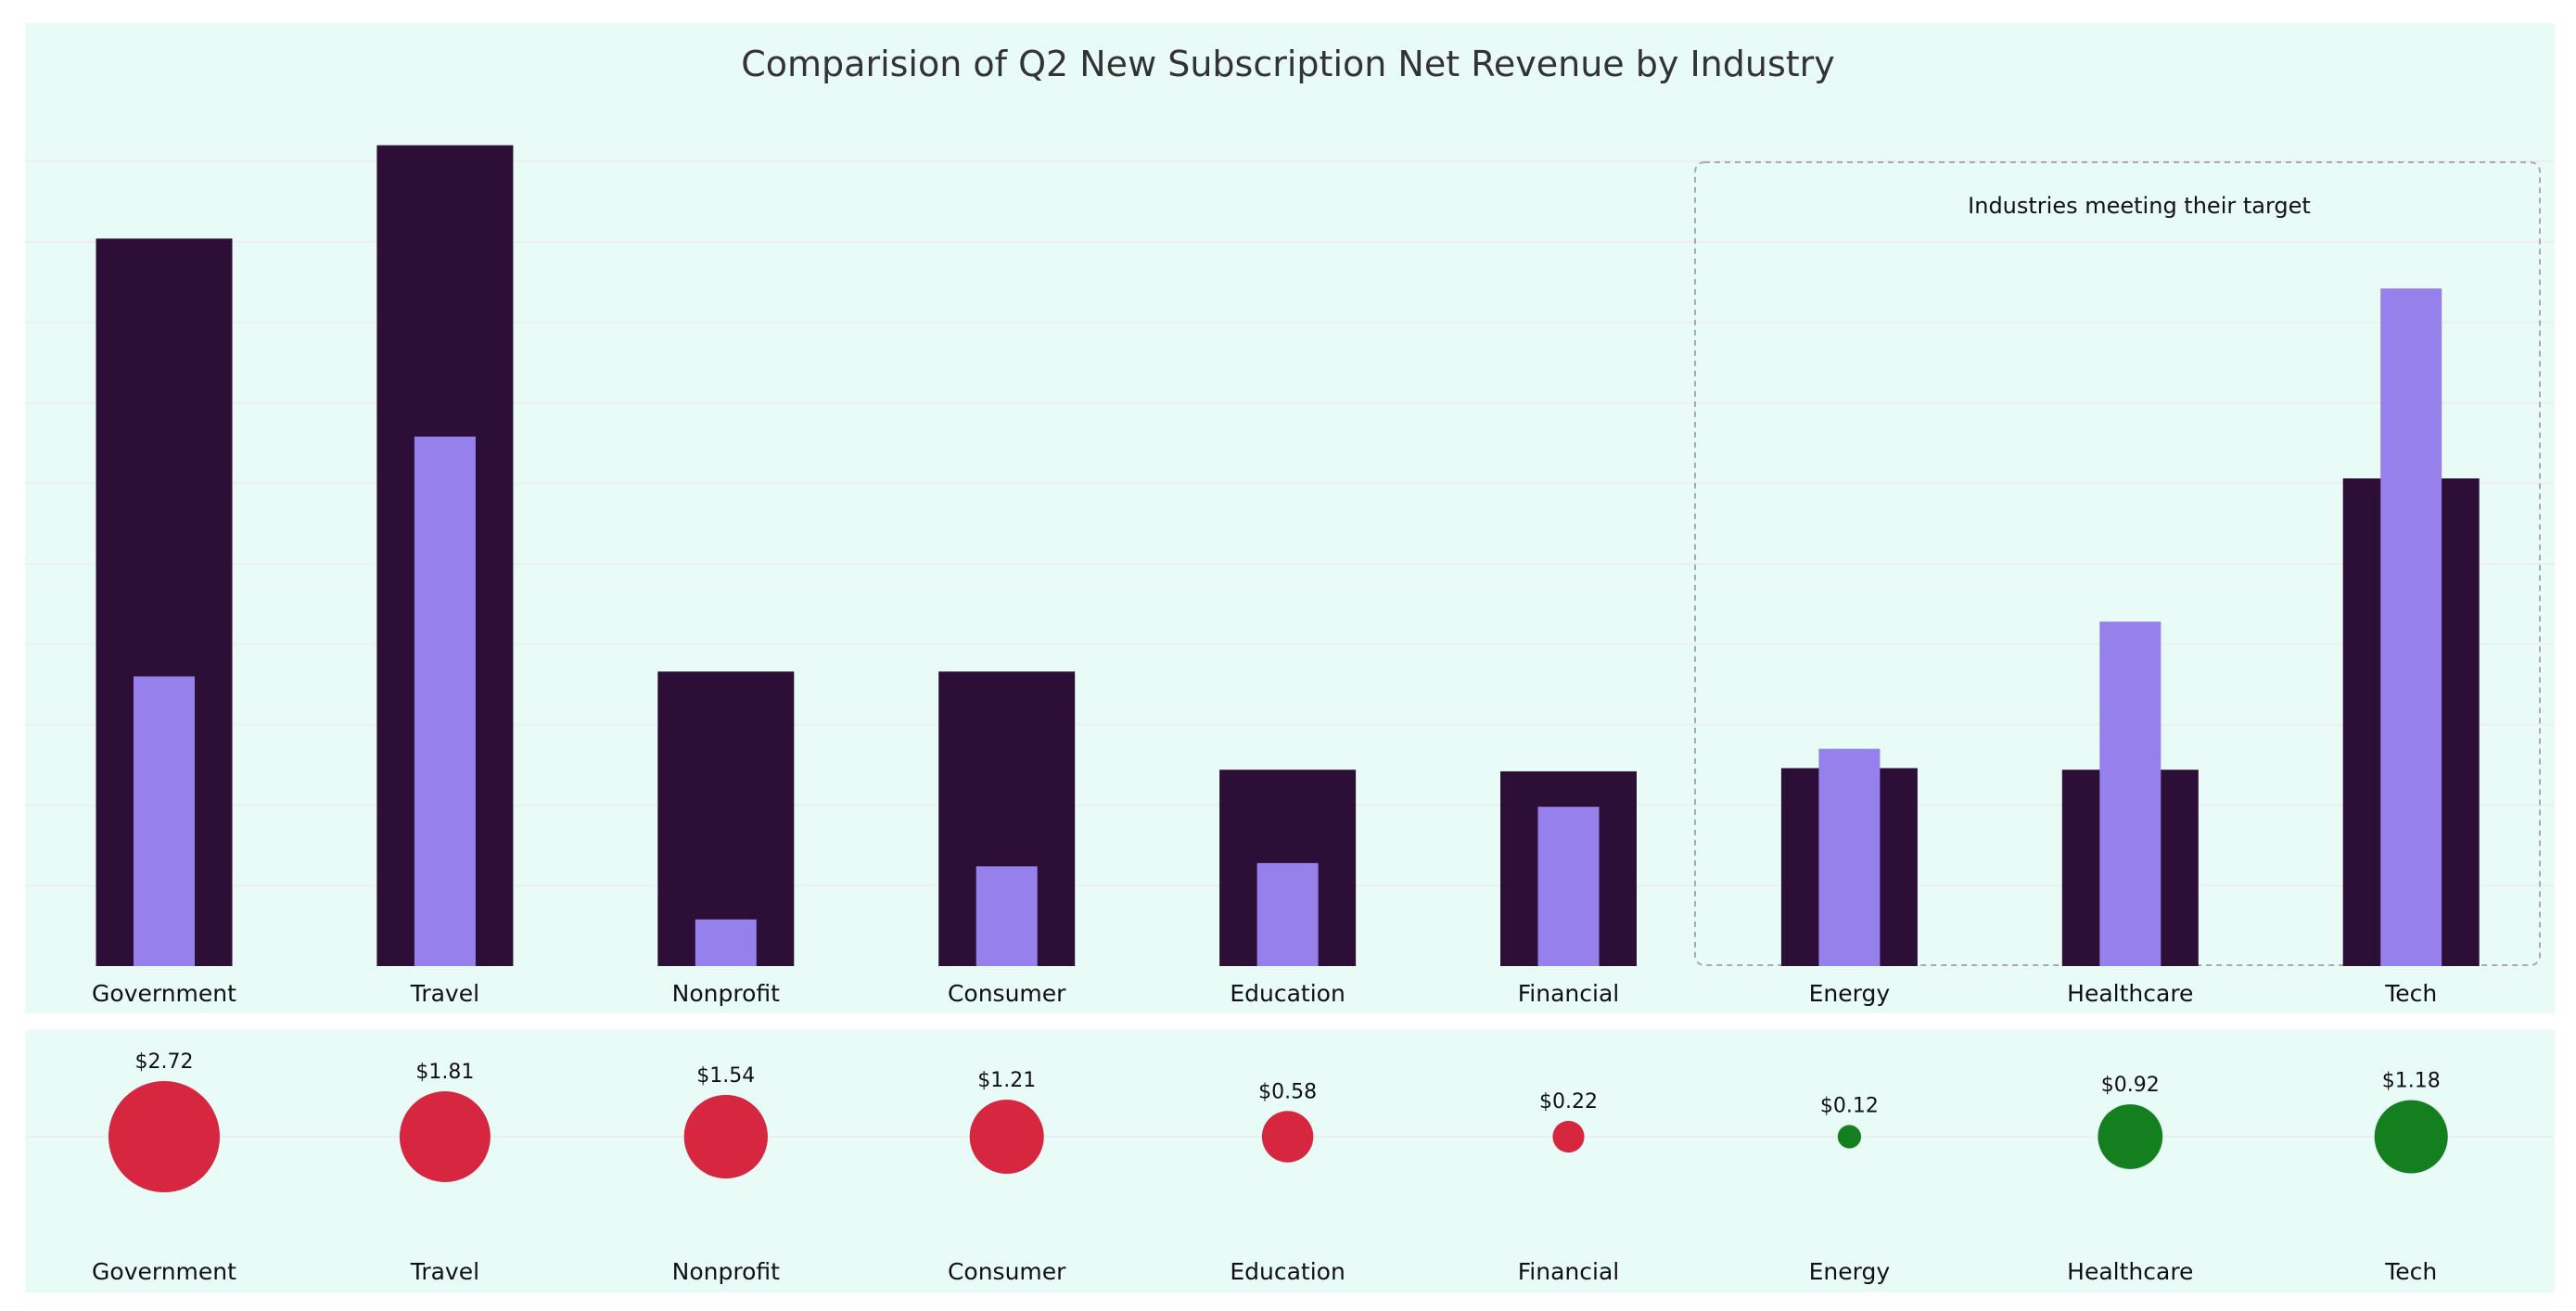 This screenshot has height=1311, width=2576. I want to click on narrow-bar-government, so click(165, 821).